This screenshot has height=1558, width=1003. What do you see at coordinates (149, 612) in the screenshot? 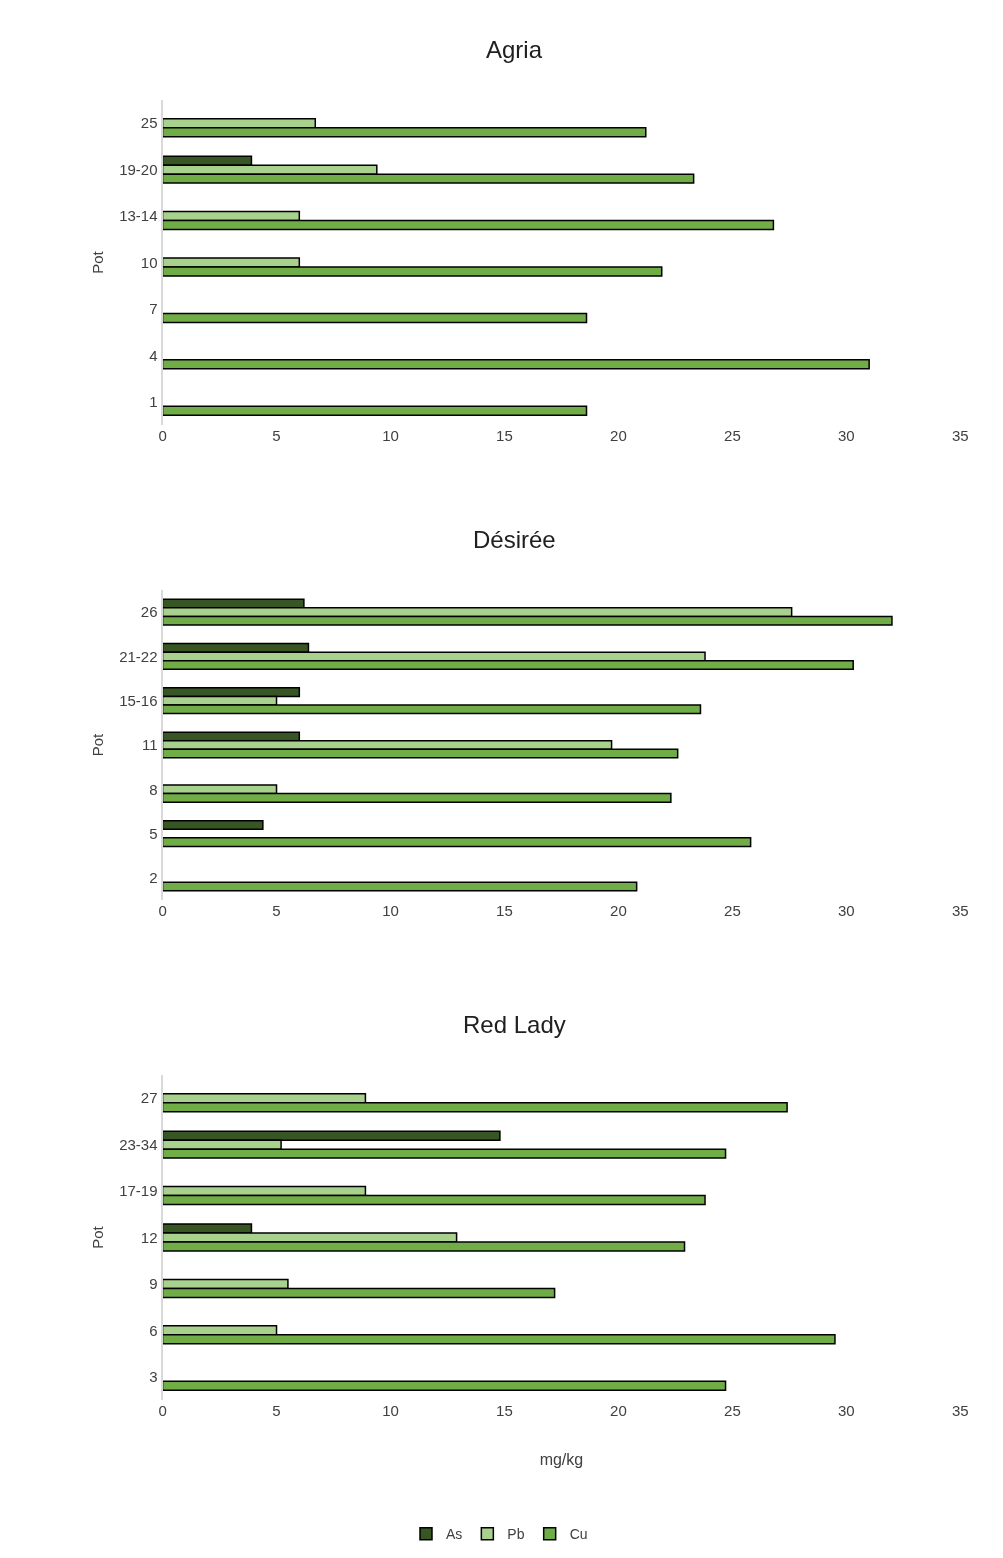
I see `y-tick-label: 26` at bounding box center [149, 612].